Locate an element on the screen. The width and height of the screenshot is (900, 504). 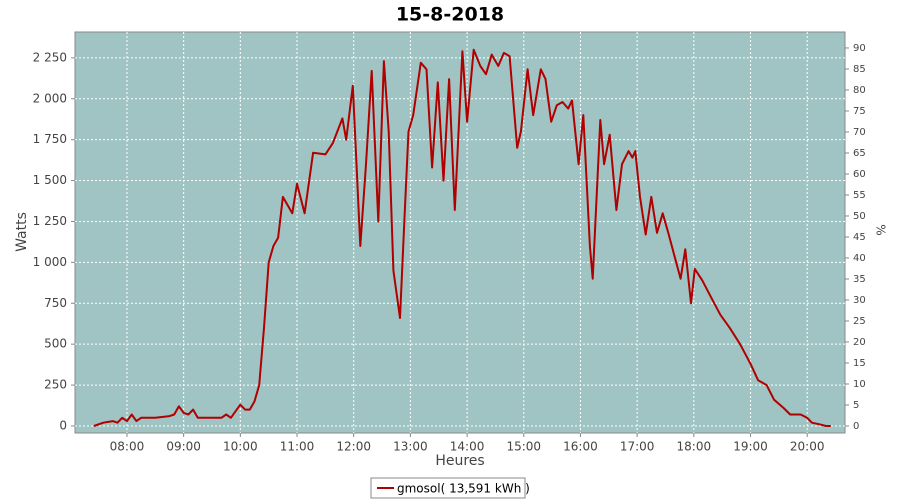
y2-tick-label: 30 is located at coordinates (859, 300).